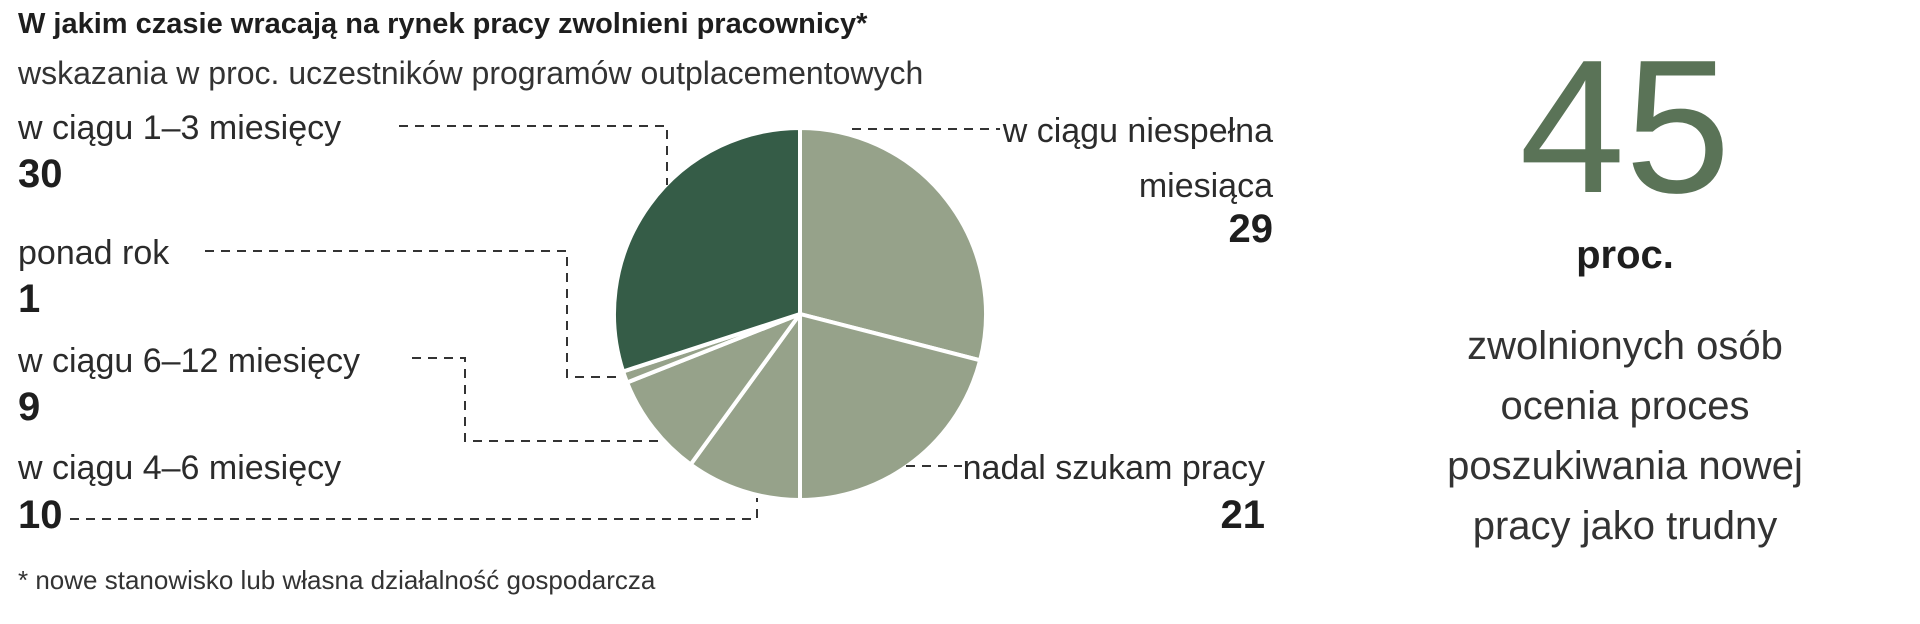 This screenshot has height=624, width=1920. Describe the element at coordinates (40, 174) in the screenshot. I see `slice-value-w-ciagu-1-3-miesiecy: 30` at that location.